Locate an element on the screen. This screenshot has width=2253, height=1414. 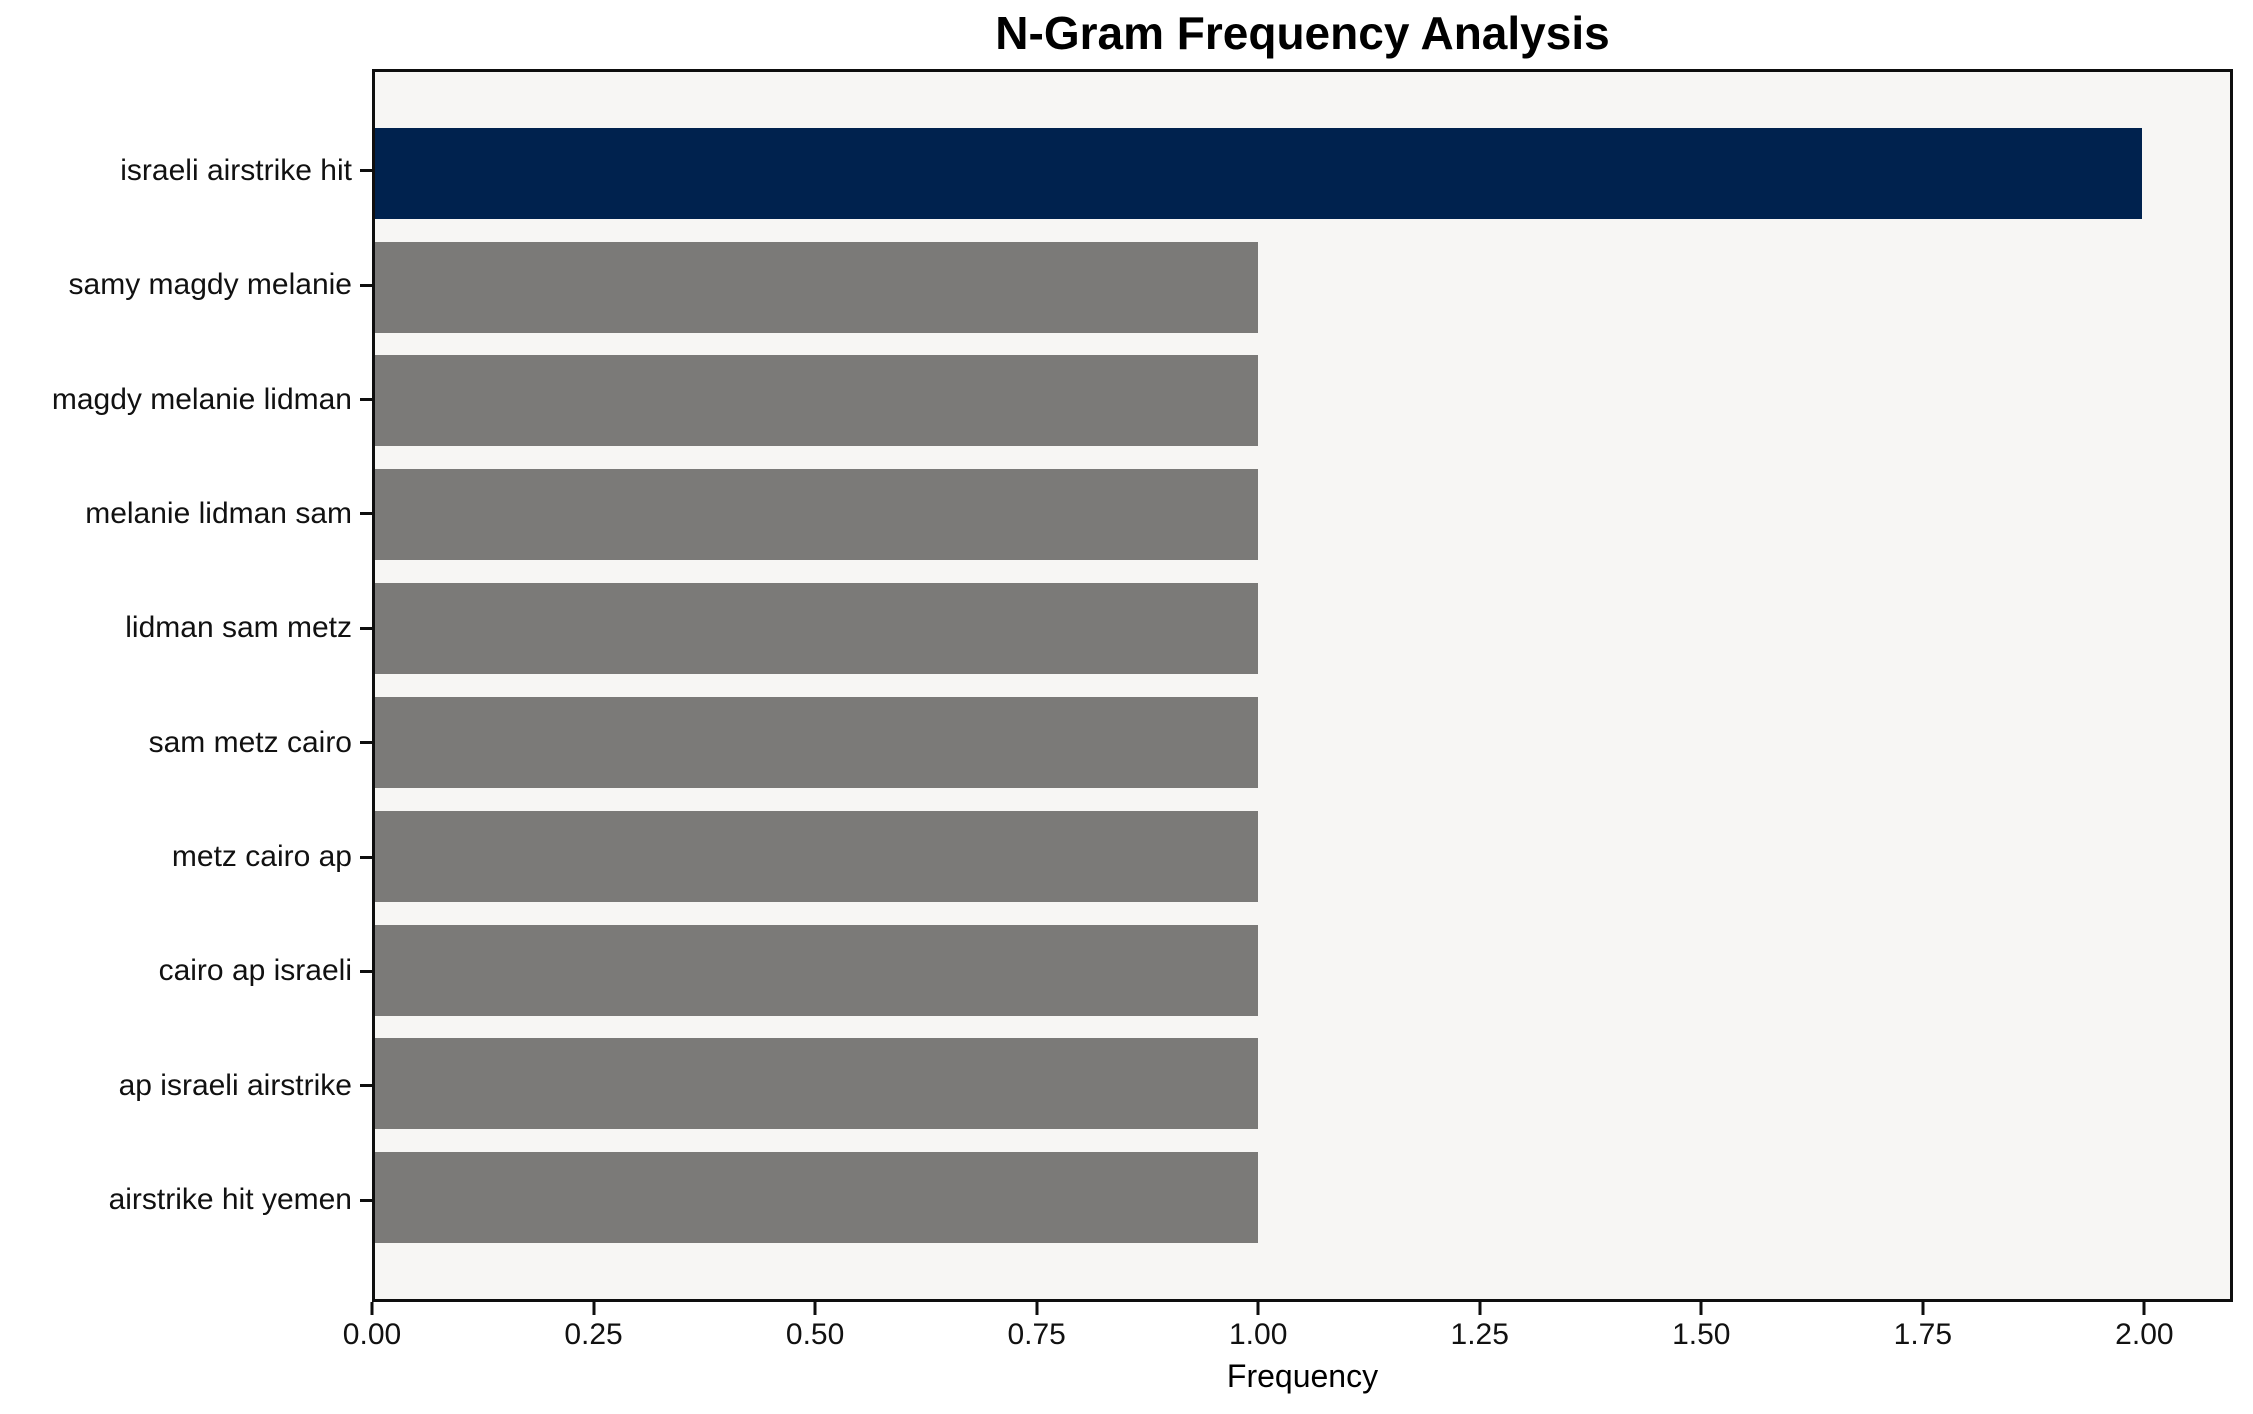
x-tick-label: 0.50 is located at coordinates (815, 1334).